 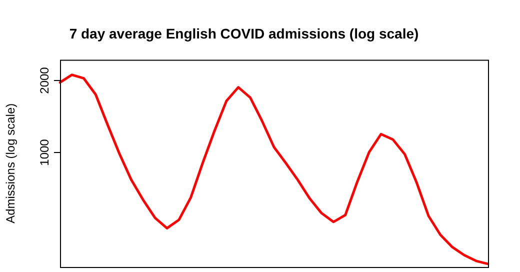 I want to click on y-axis-title: Admissions (log scale), so click(x=11, y=163).